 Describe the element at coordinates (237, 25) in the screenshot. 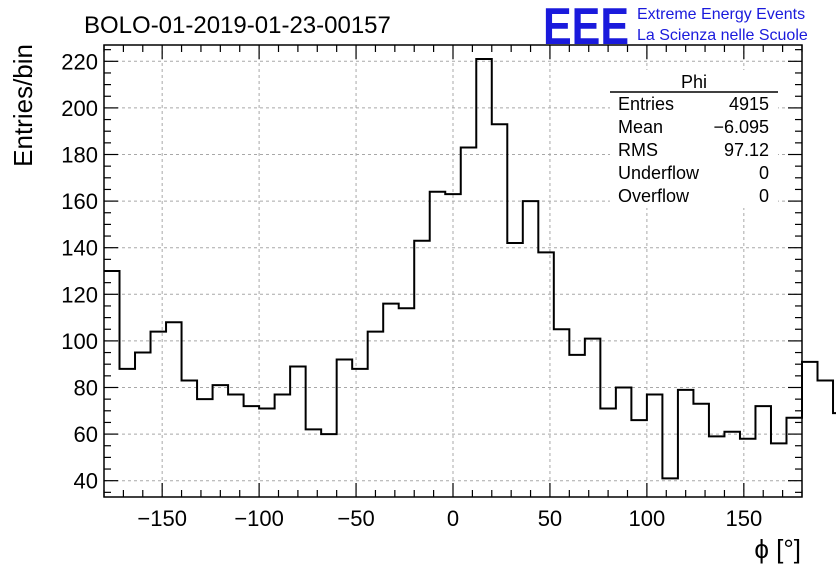

I see `chart-title: BOLO-01-2019-01-23-00157` at that location.